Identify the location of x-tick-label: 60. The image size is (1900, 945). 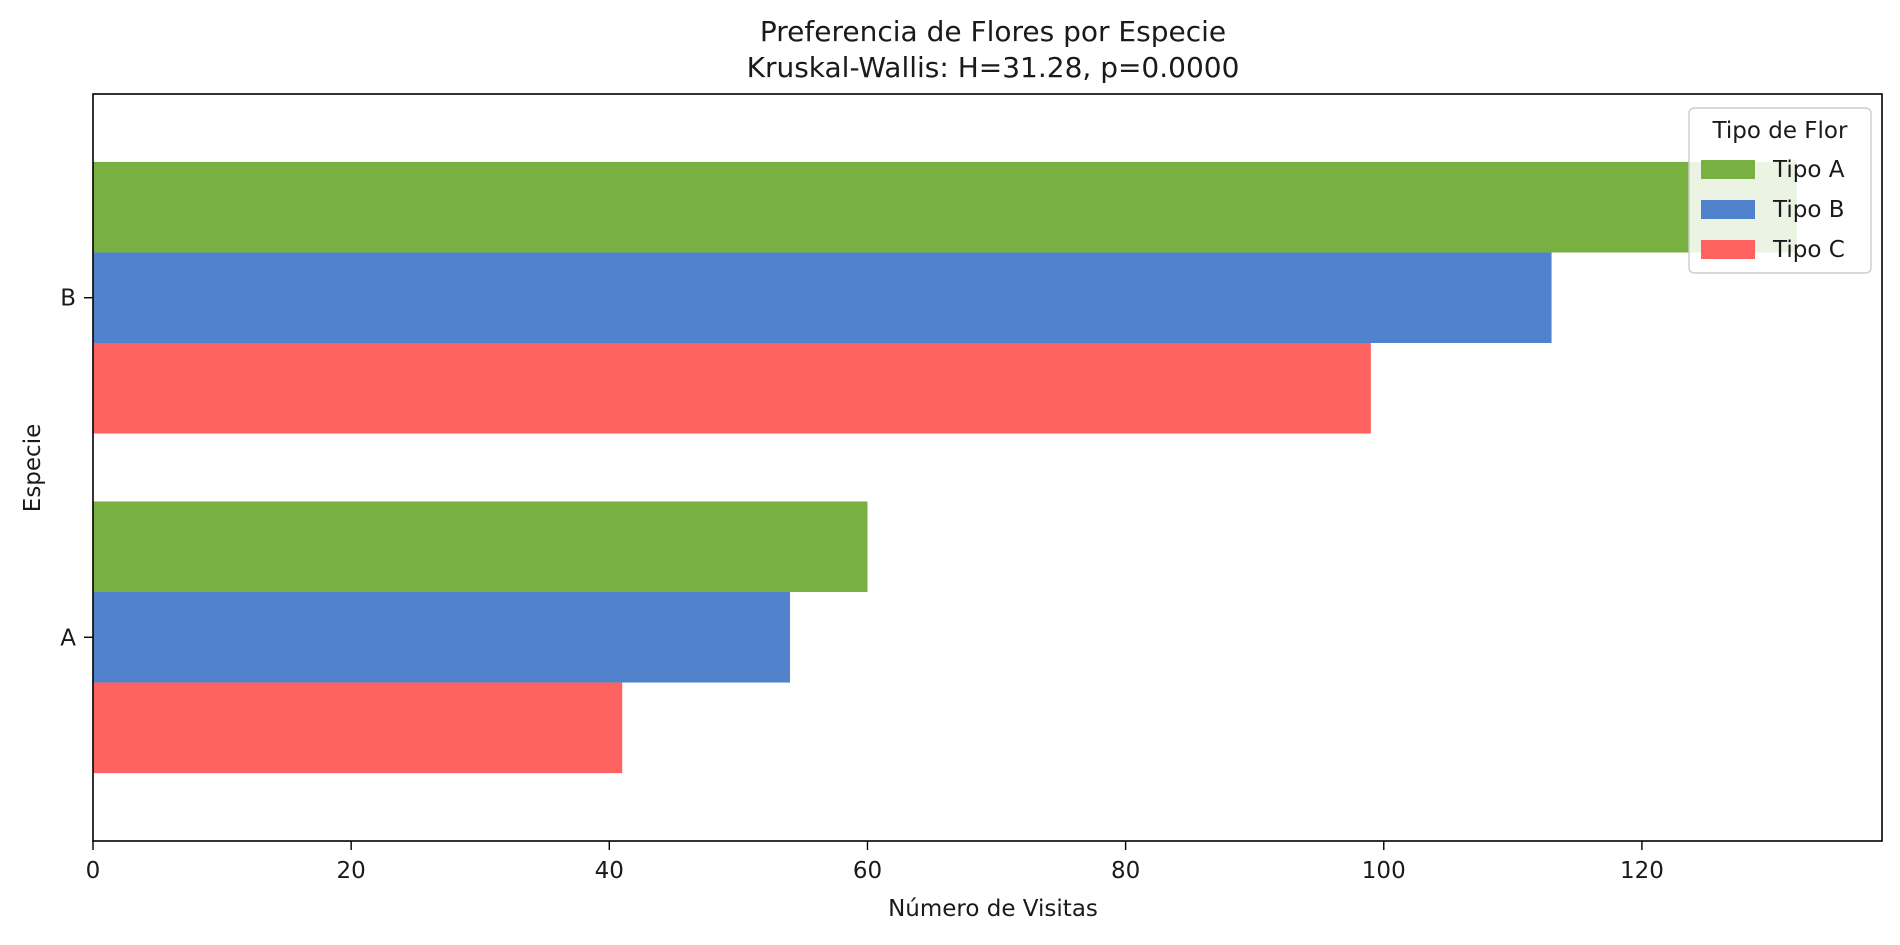
(867, 871).